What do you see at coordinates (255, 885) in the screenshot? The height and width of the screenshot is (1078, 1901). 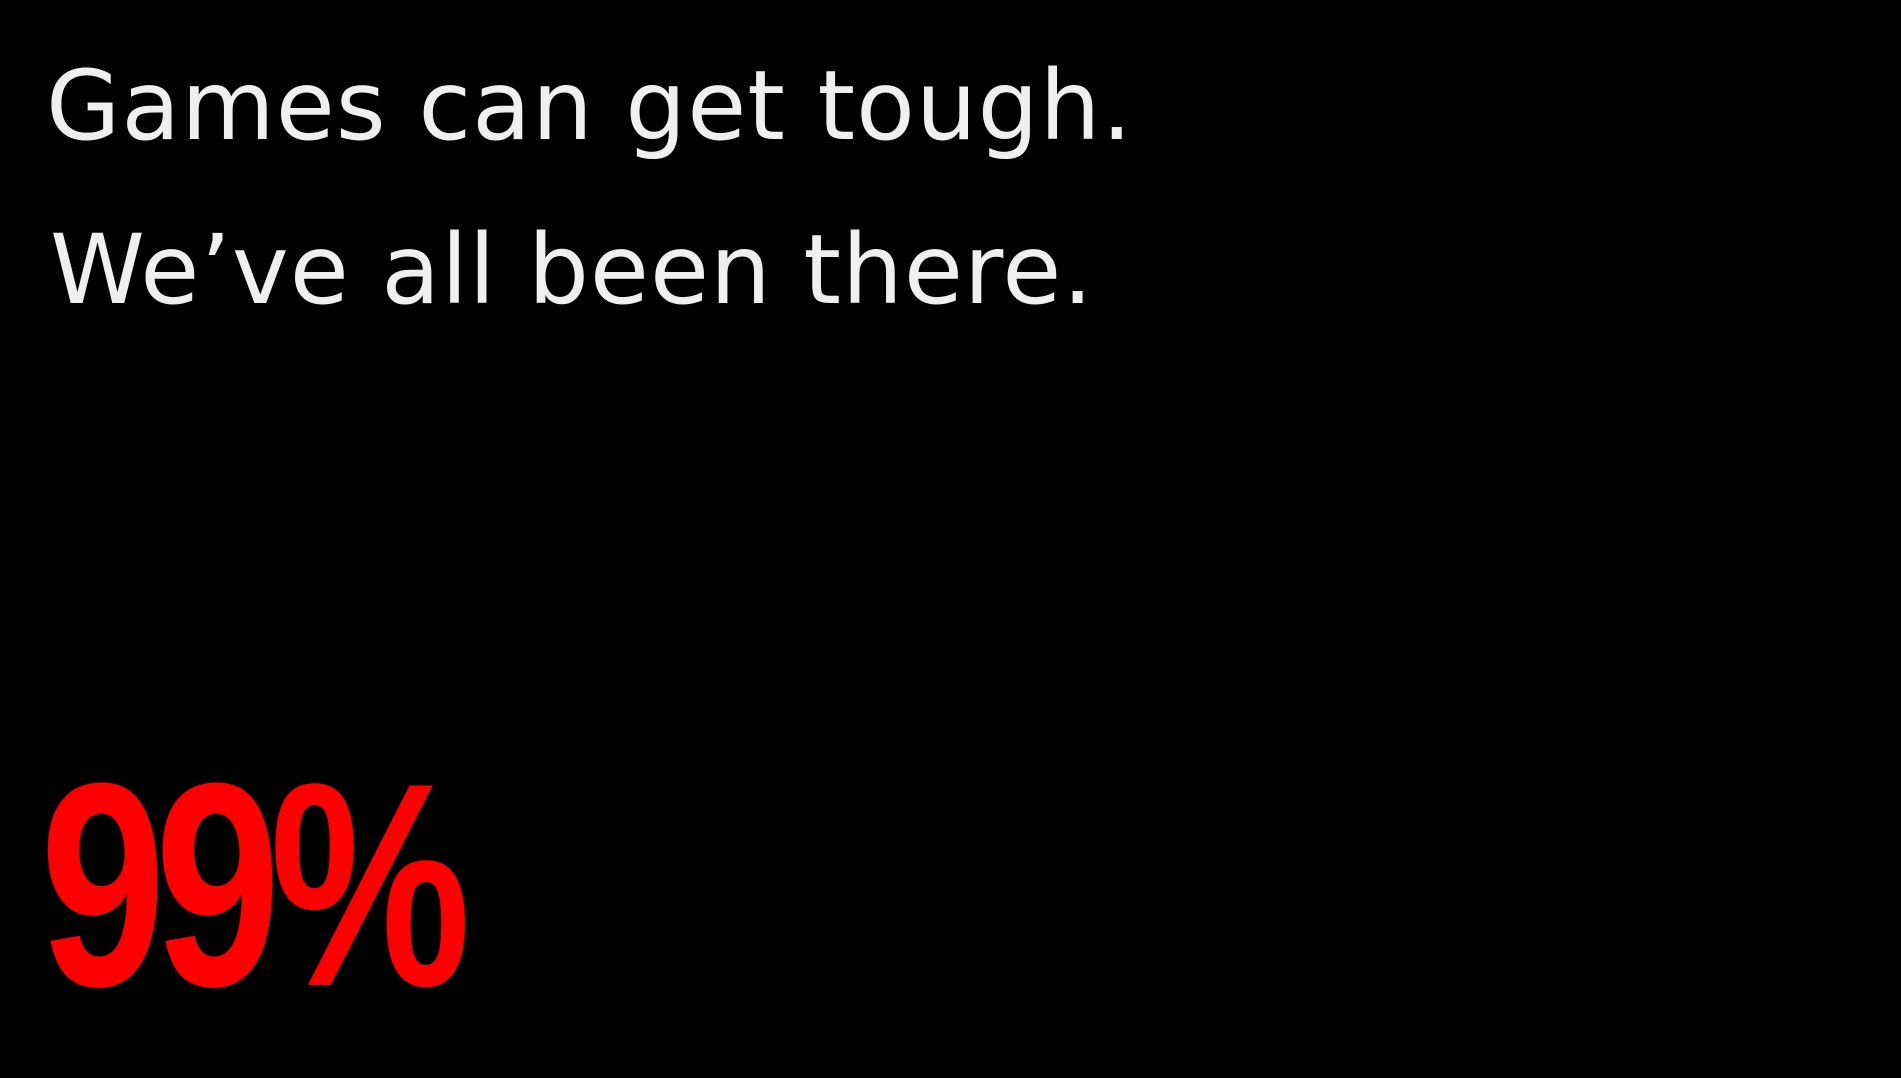 I see `percentage-stat: 99%` at bounding box center [255, 885].